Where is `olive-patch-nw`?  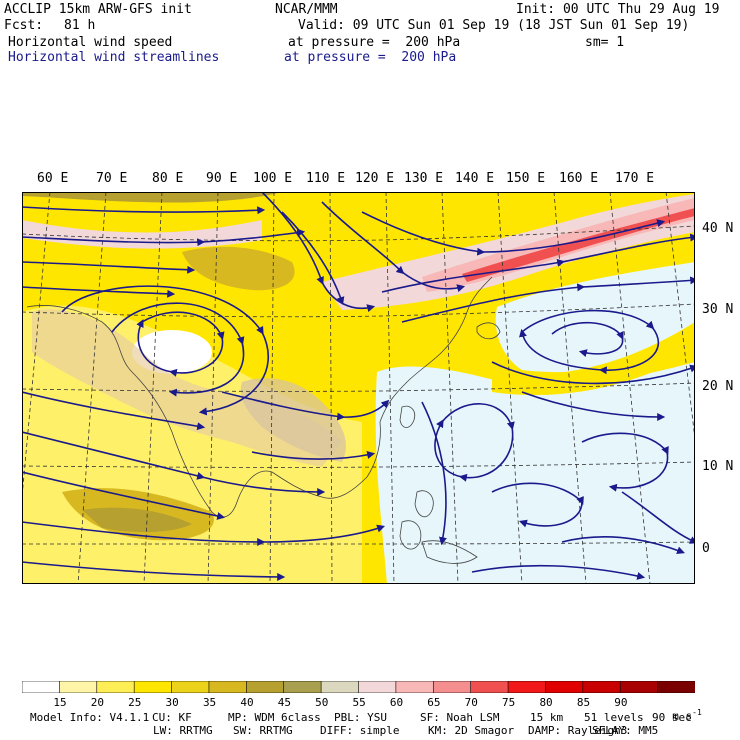 olive-patch-nw is located at coordinates (152, 197).